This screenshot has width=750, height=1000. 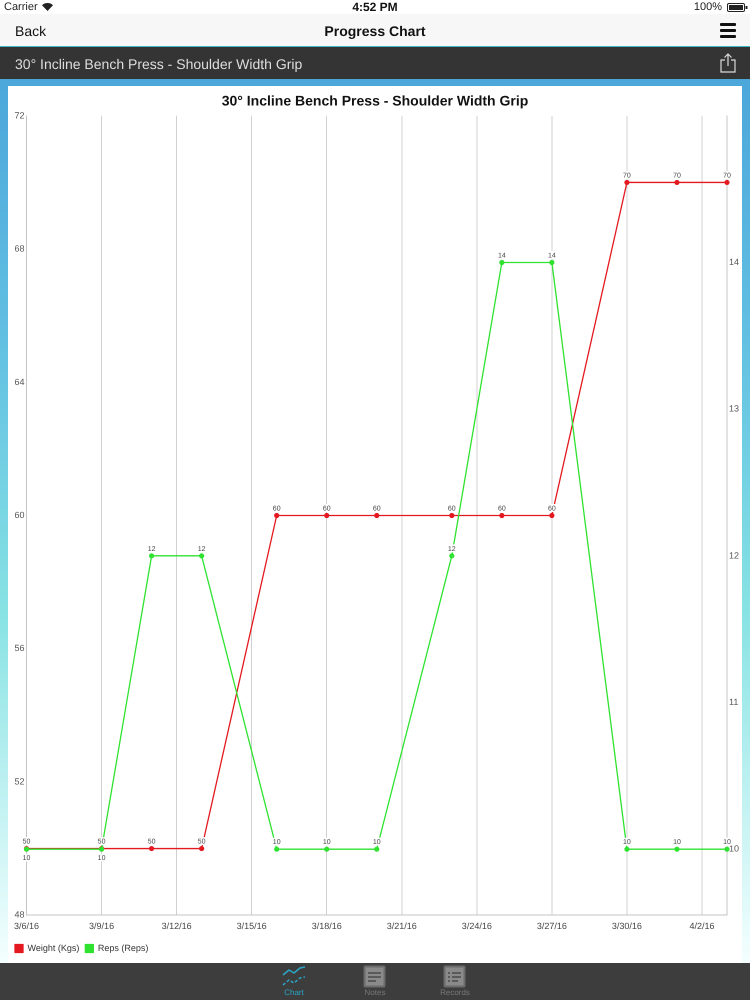 What do you see at coordinates (375, 992) in the screenshot?
I see `text: Notes` at bounding box center [375, 992].